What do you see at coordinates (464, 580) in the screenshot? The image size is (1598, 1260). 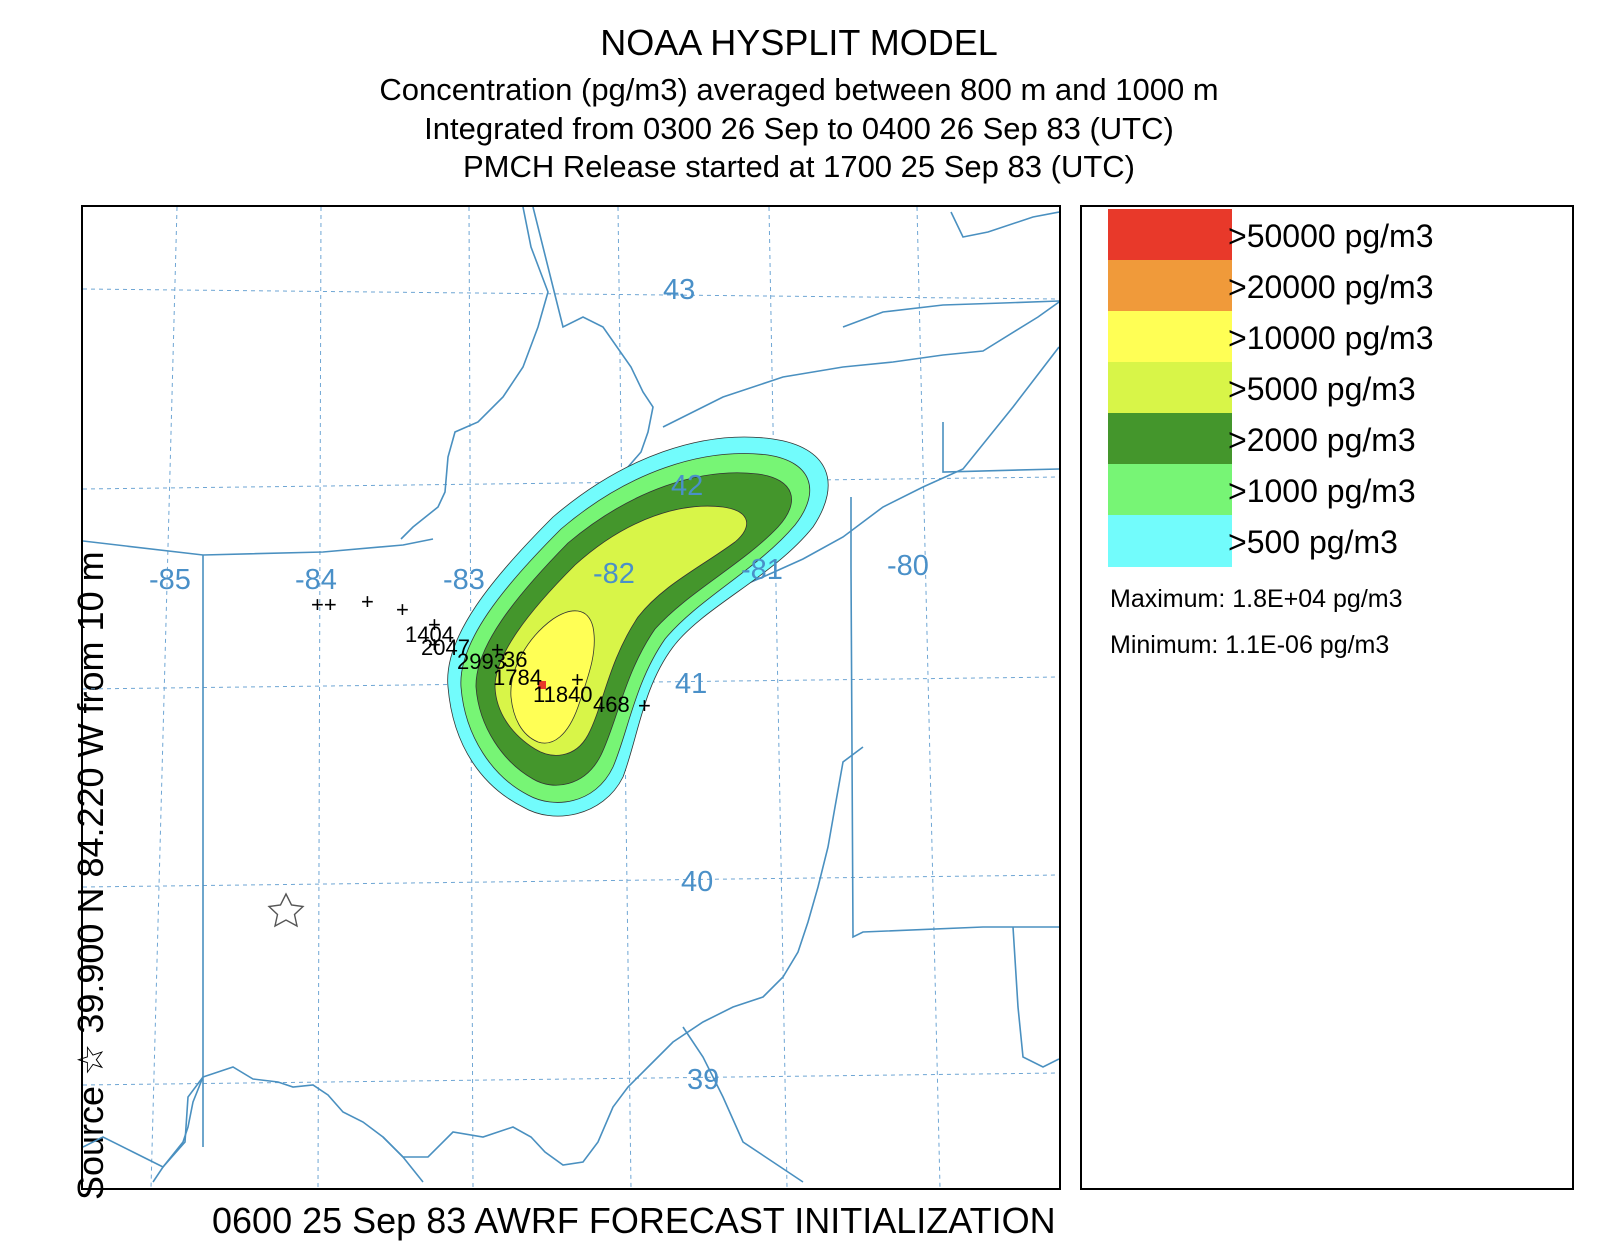 I see `lon-label: -83` at bounding box center [464, 580].